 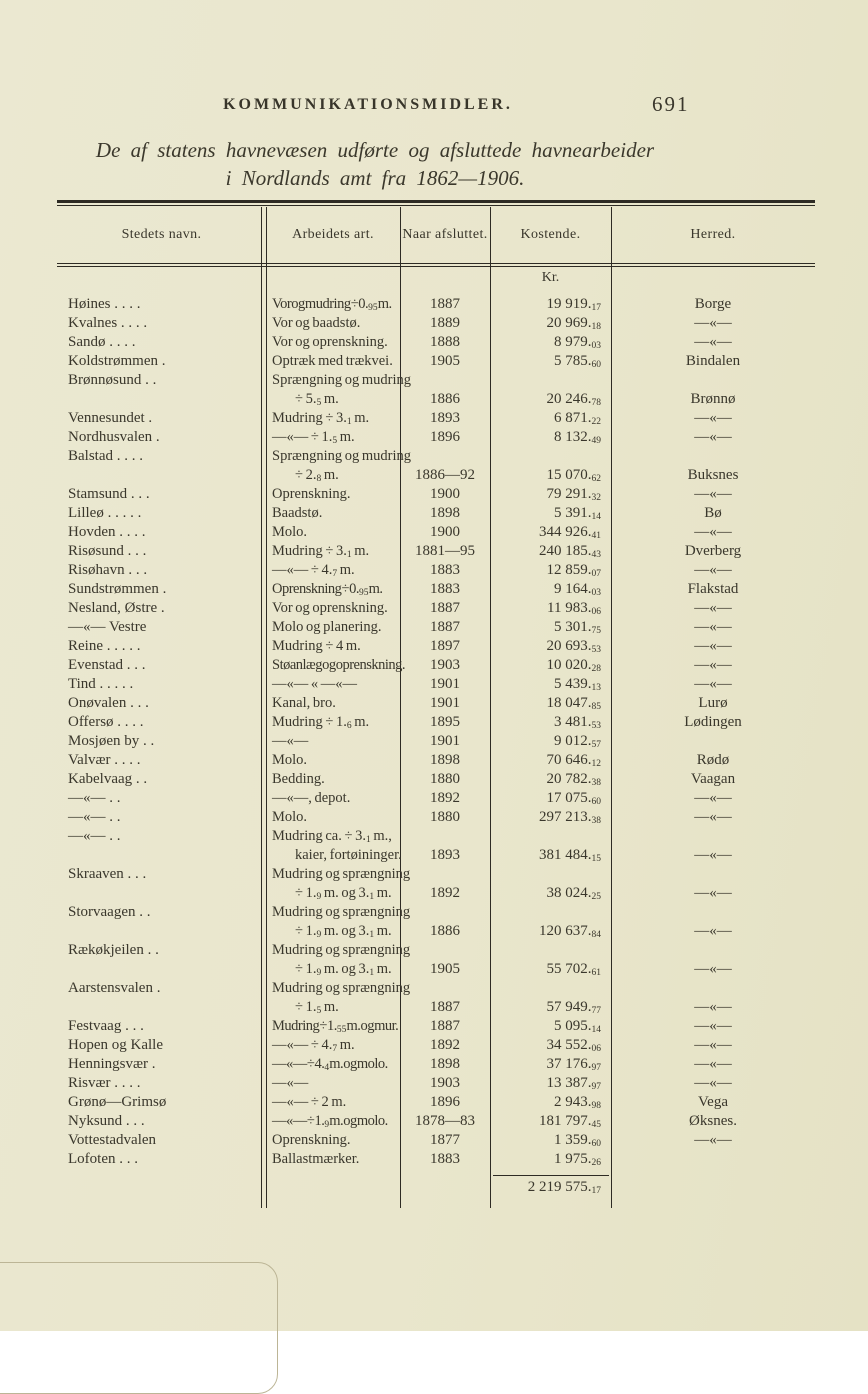 I want to click on year-cell, so click(x=445, y=456).